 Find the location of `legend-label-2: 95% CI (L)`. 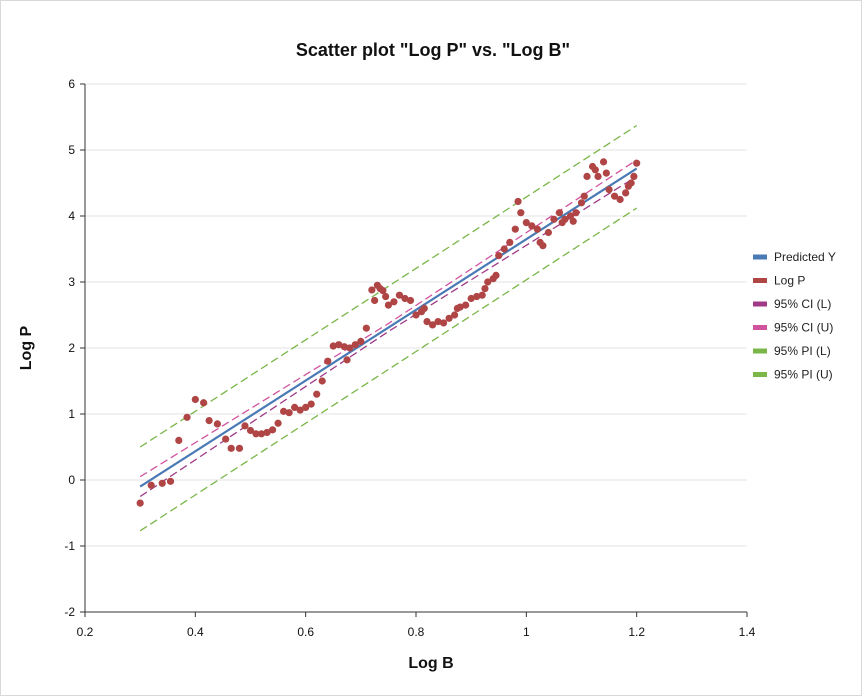

legend-label-2: 95% CI (L) is located at coordinates (802, 304).